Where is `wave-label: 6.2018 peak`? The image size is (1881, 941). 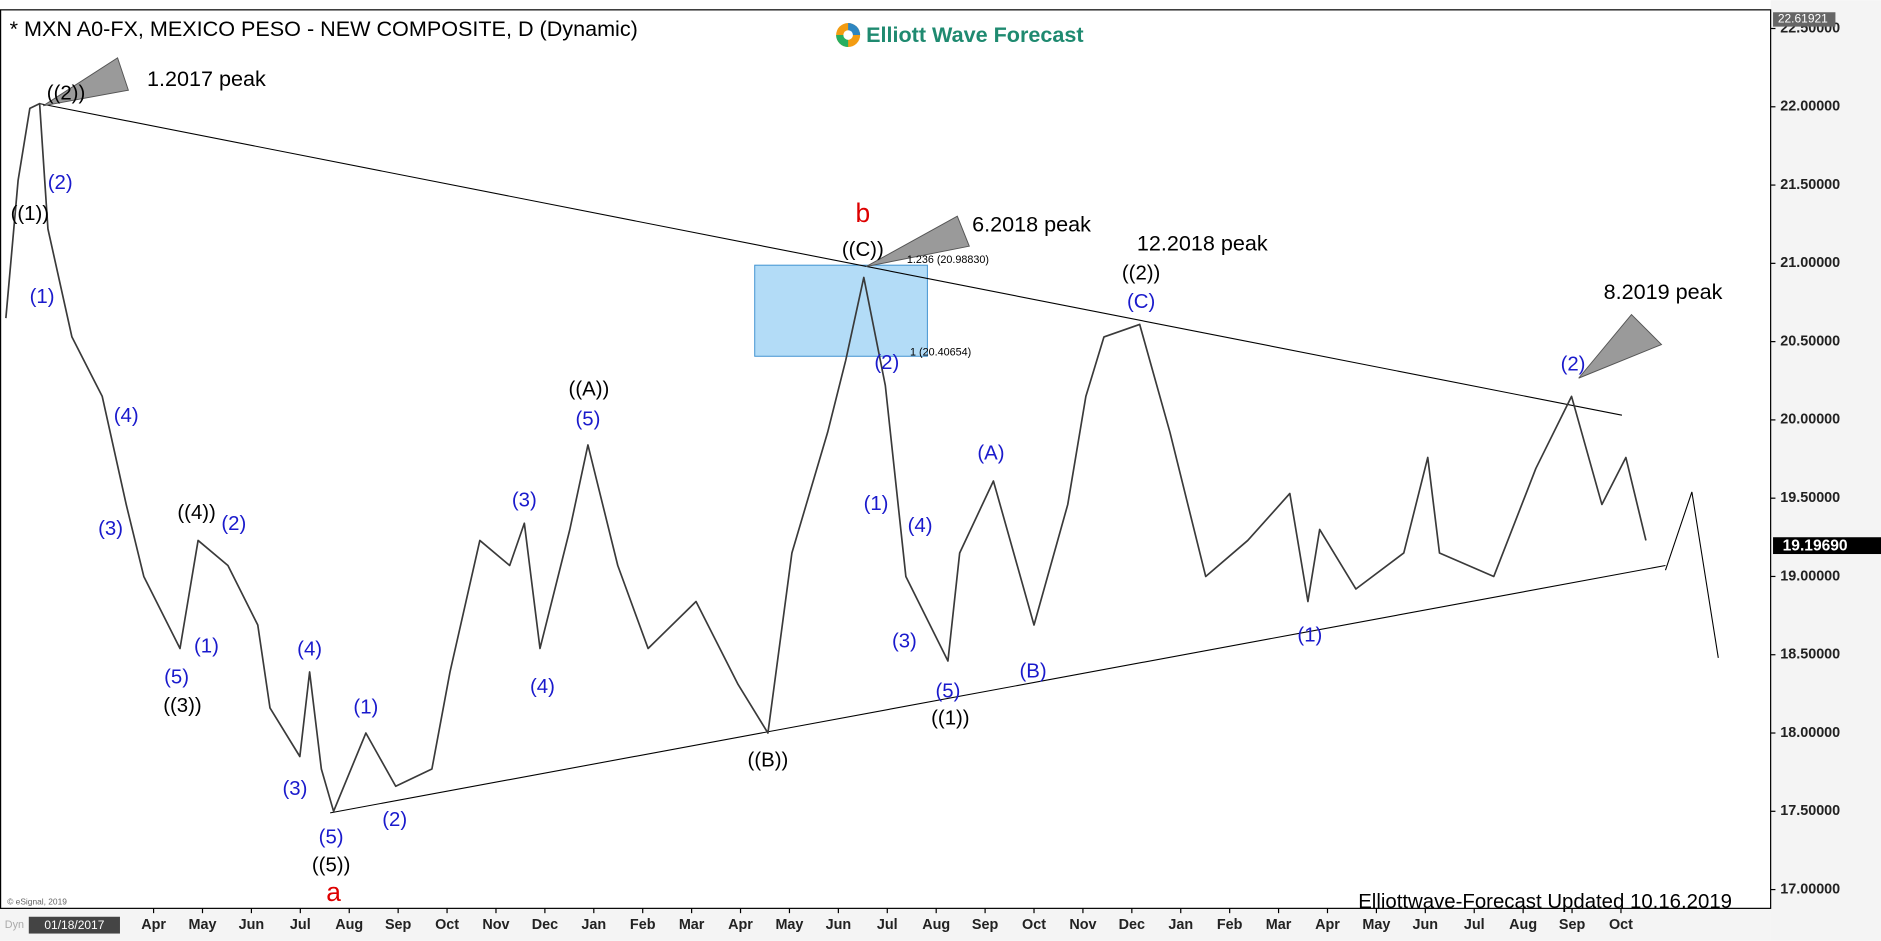
wave-label: 6.2018 peak is located at coordinates (1031, 223).